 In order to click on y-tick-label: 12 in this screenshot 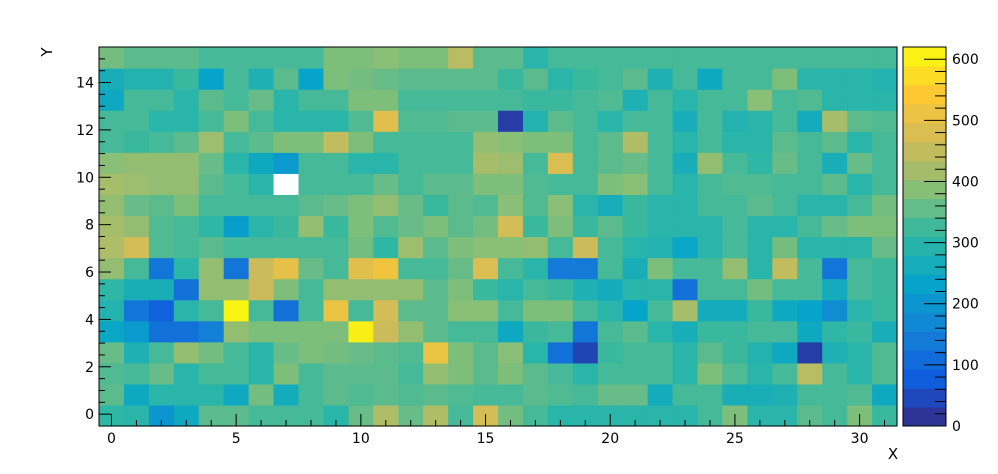, I will do `click(85, 131)`.